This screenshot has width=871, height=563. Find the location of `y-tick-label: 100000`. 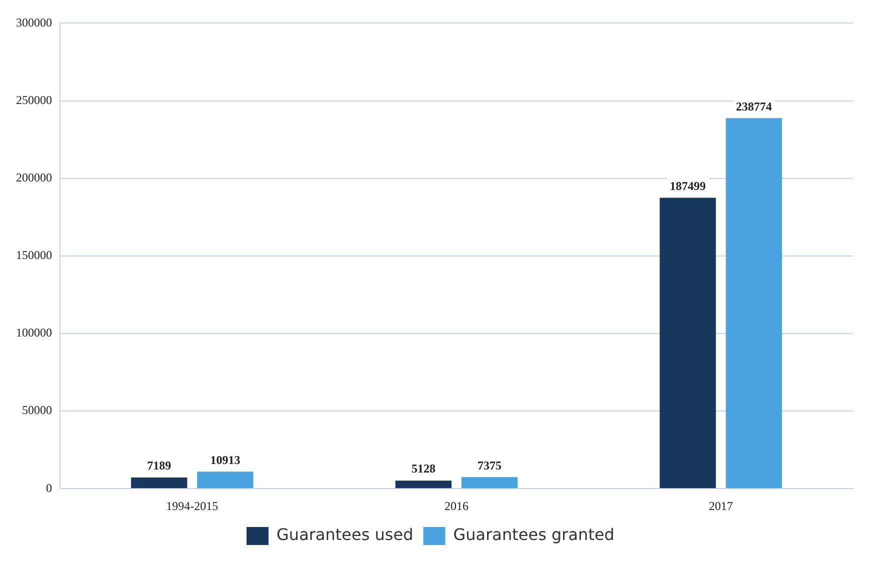

y-tick-label: 100000 is located at coordinates (34, 333).